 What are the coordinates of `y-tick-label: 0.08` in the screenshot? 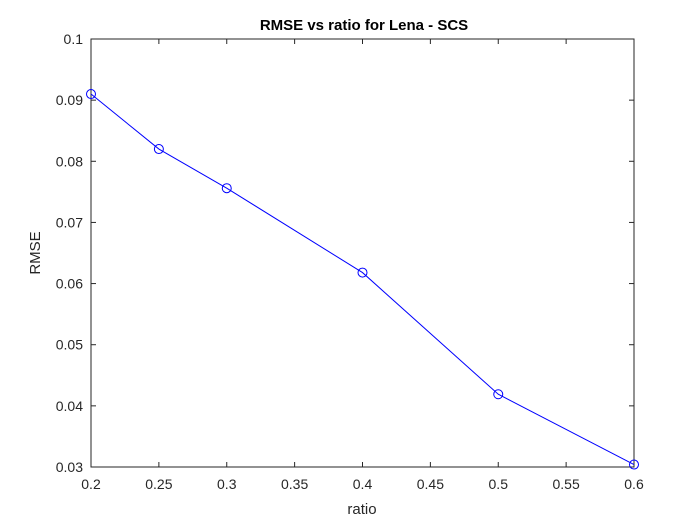 It's located at (69, 161).